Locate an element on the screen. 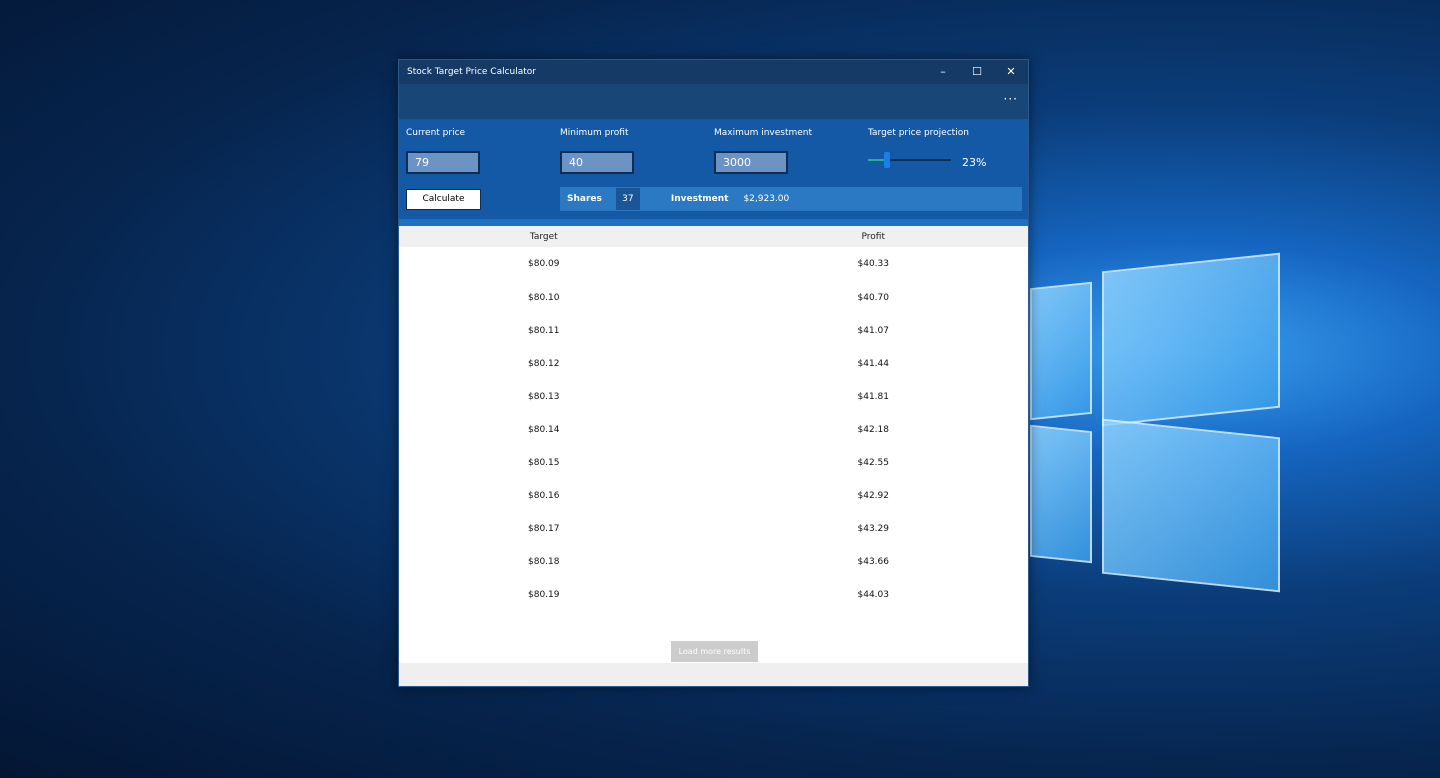  results-summary: Shares 37 Investment $2,923.00 is located at coordinates (791, 199).